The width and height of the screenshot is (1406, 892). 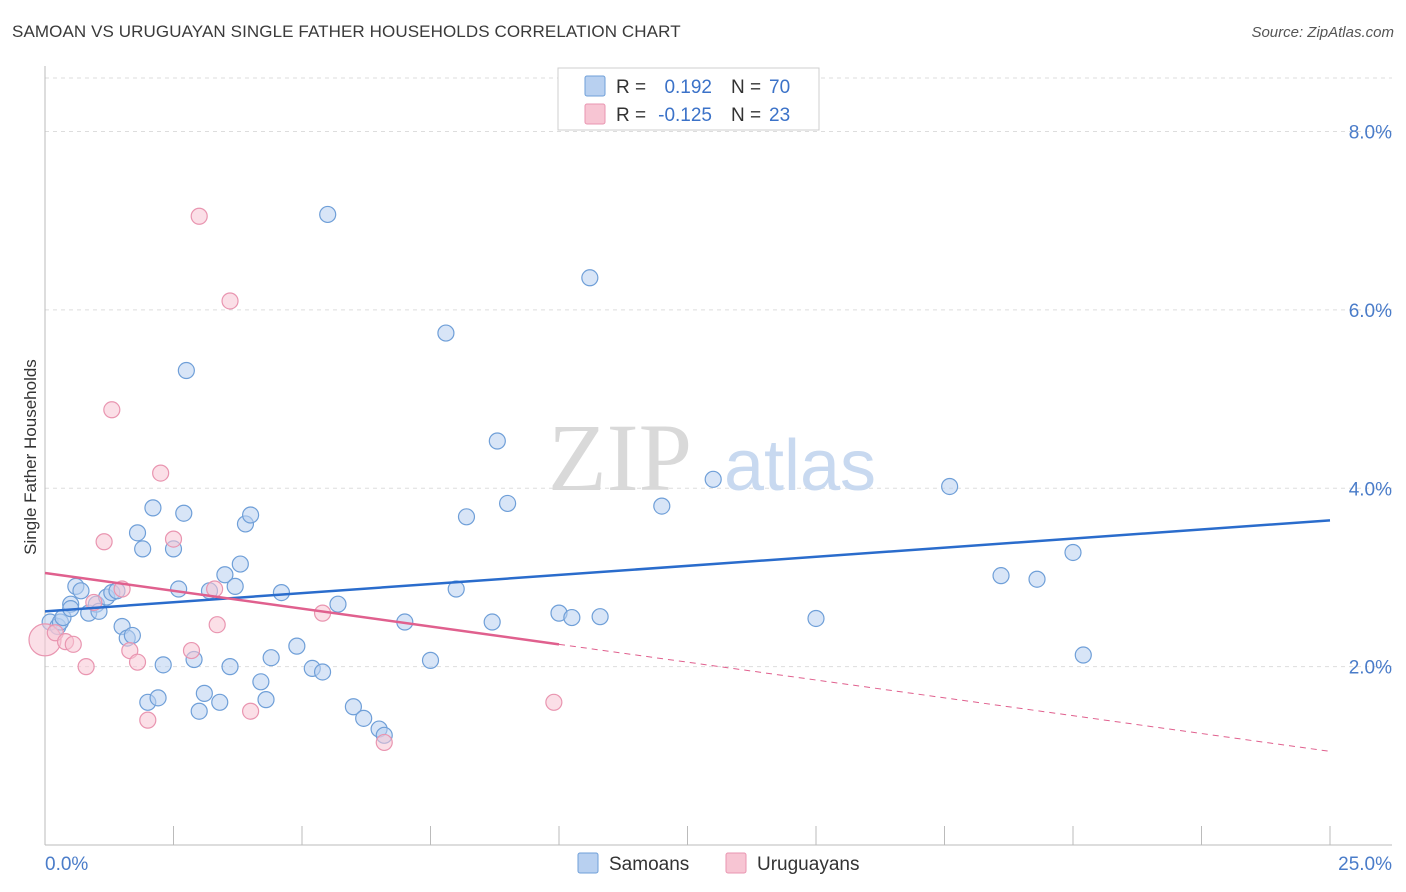 I want to click on y-tick-label: 6.0%, so click(x=1370, y=311).